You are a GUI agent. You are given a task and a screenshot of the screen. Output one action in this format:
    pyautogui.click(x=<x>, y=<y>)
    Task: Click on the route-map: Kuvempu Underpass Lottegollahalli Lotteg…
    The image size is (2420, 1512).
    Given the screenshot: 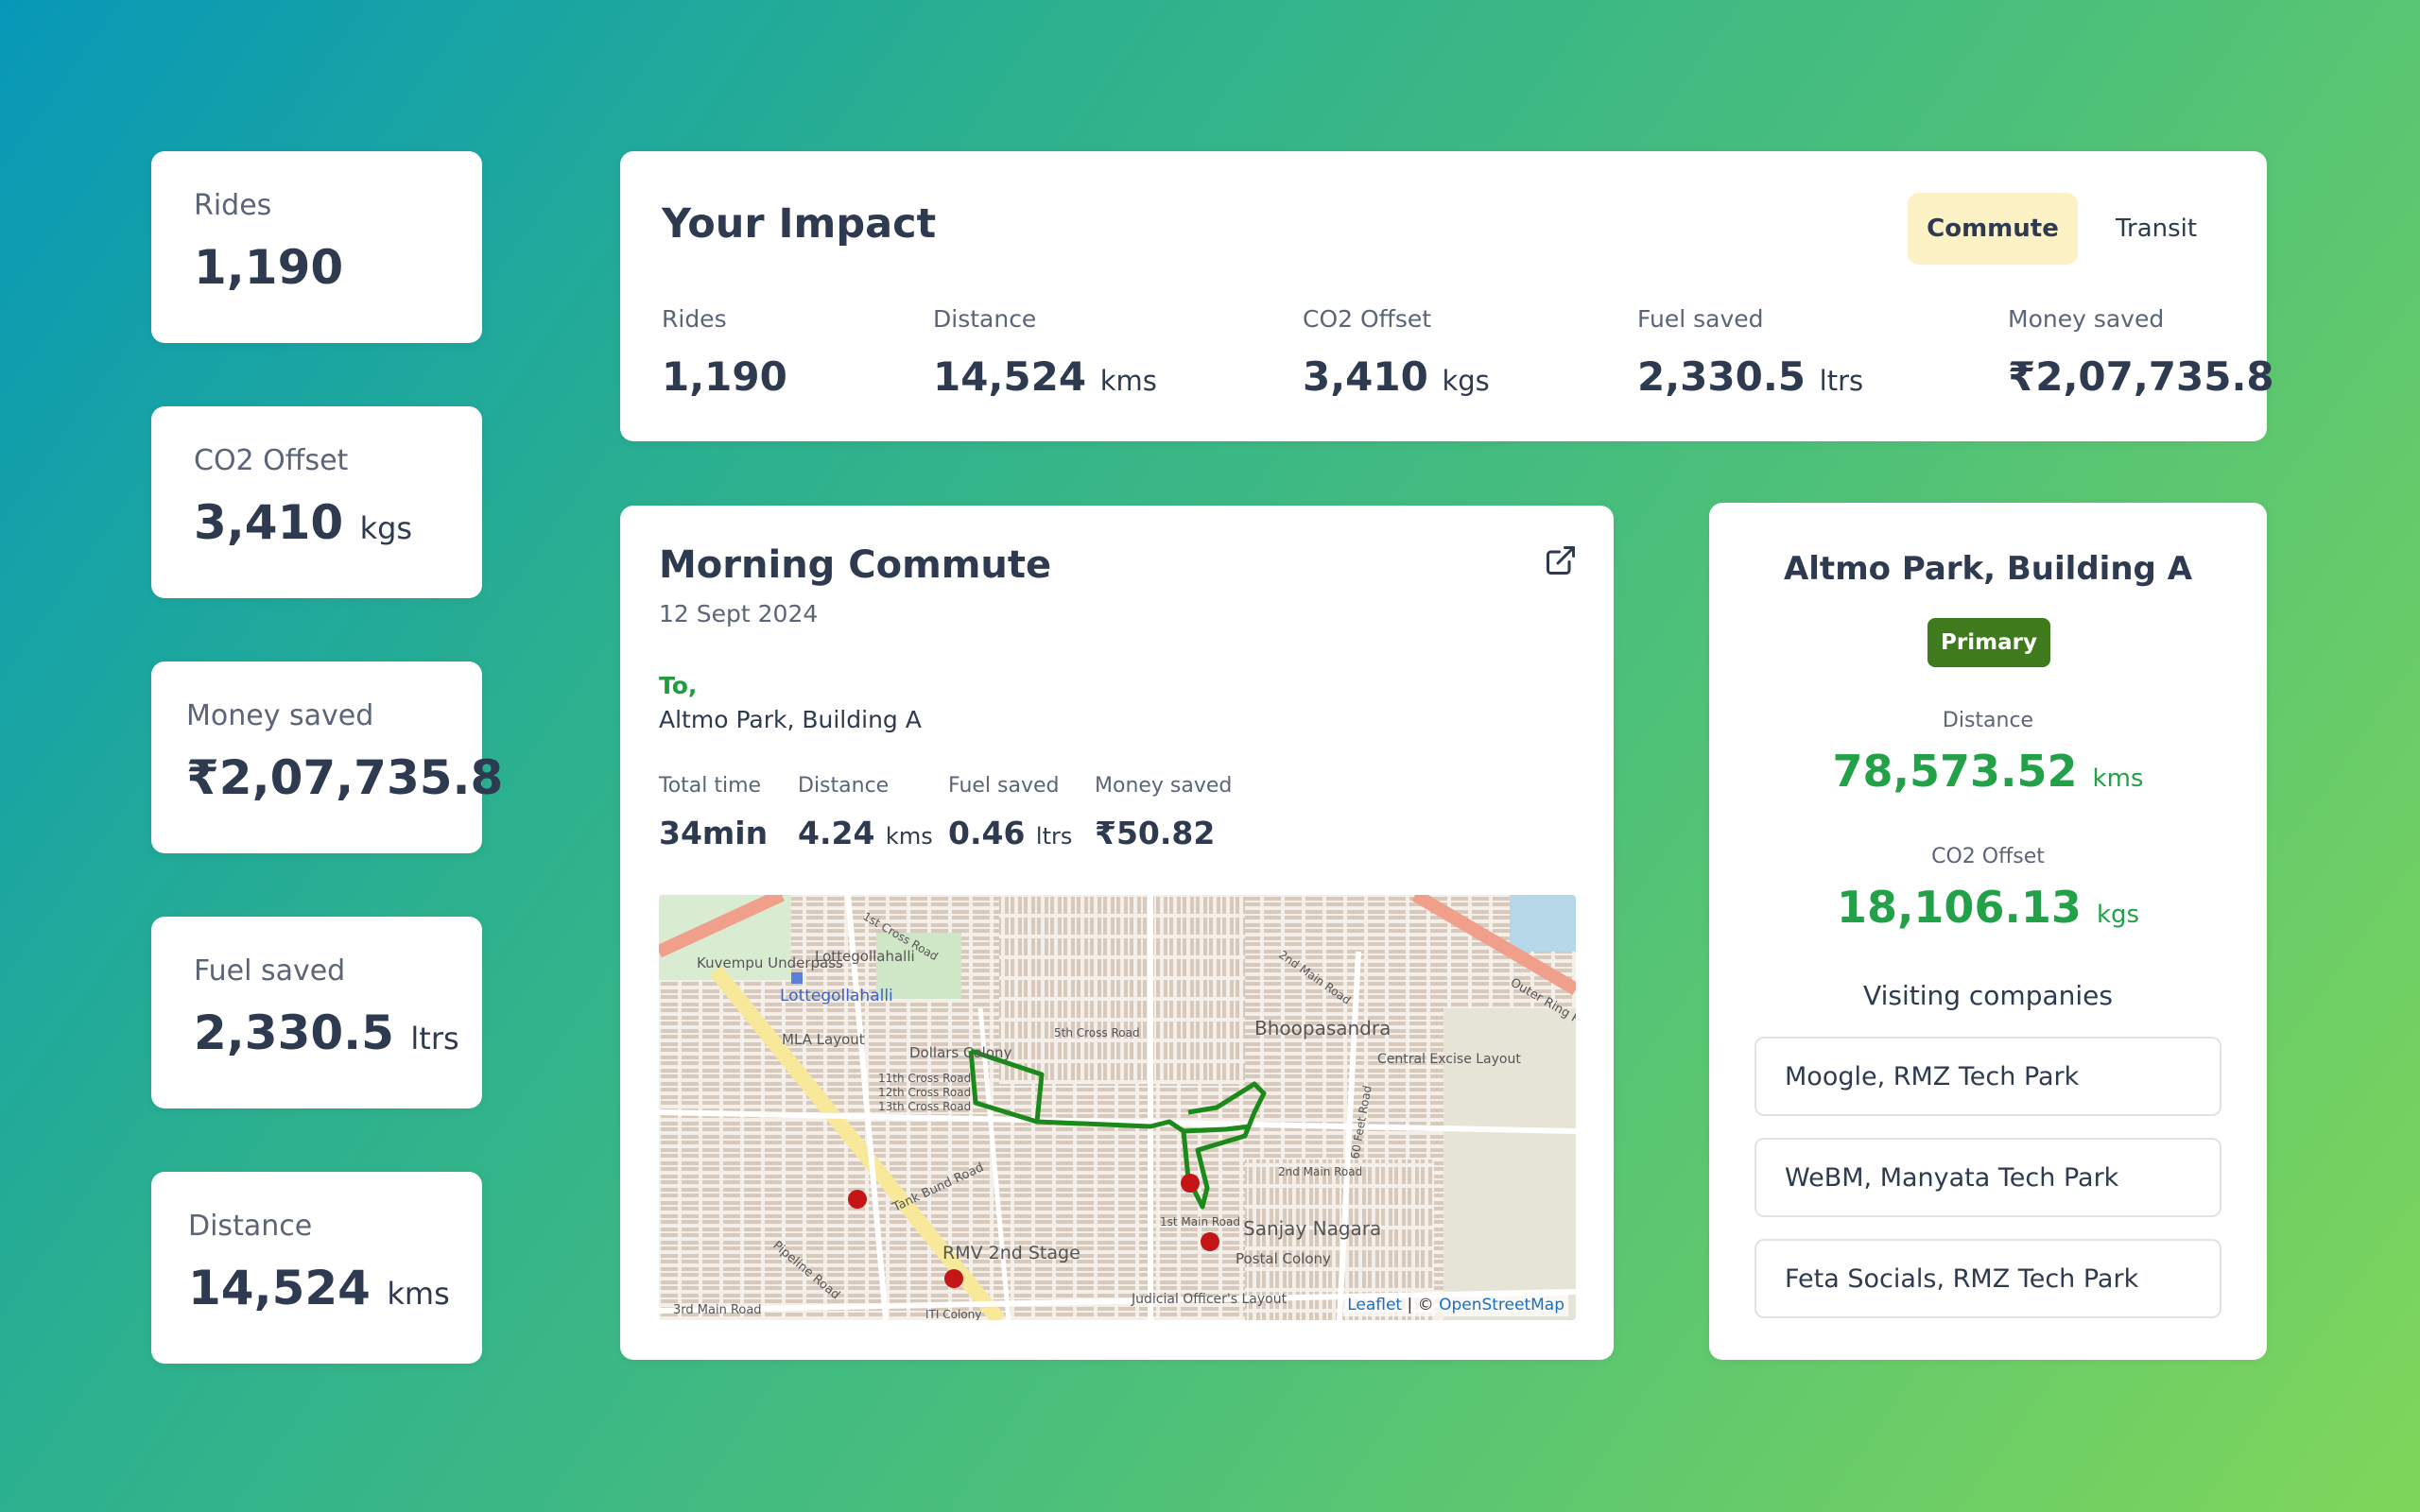 What is the action you would take?
    pyautogui.click(x=1117, y=1107)
    